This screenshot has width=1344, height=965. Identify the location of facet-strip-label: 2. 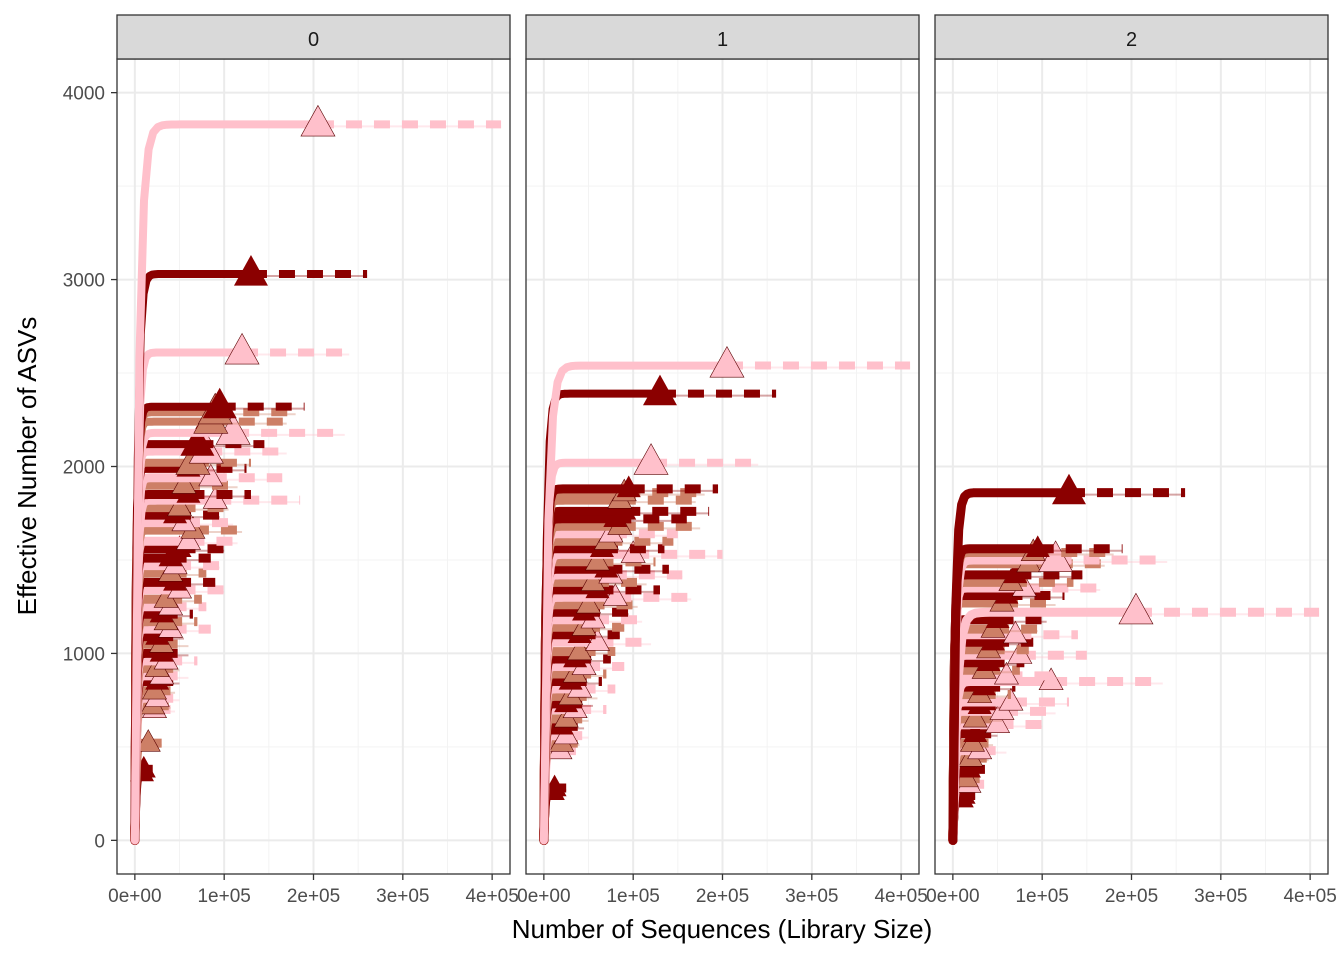
(1131, 40).